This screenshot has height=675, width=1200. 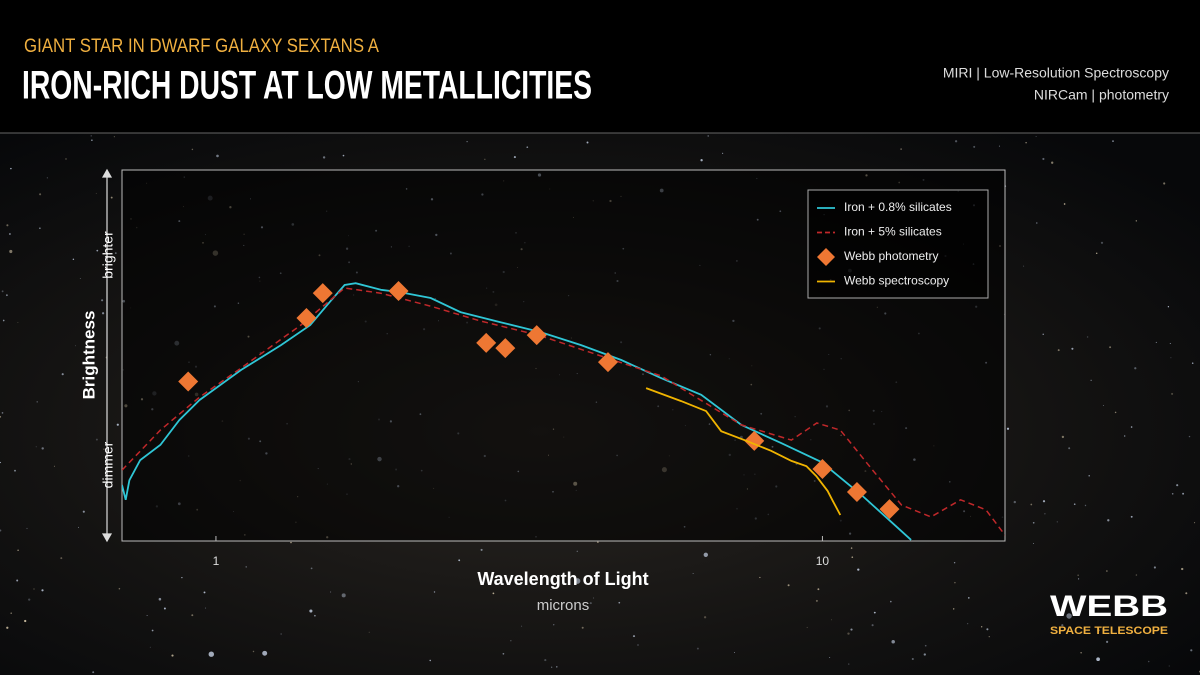 What do you see at coordinates (107, 355) in the screenshot?
I see `y-arrow` at bounding box center [107, 355].